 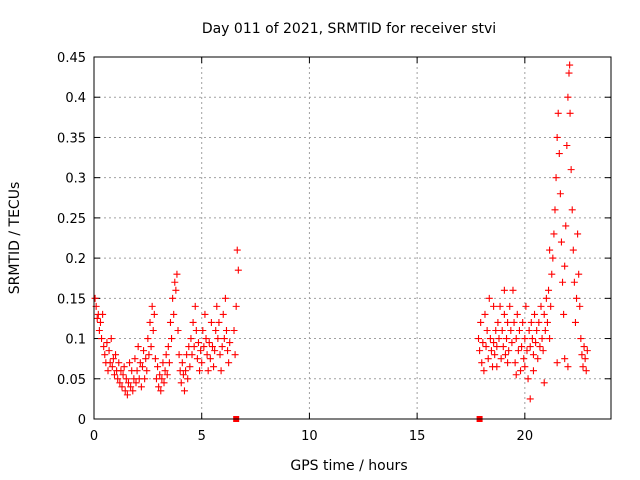 What do you see at coordinates (525, 436) in the screenshot?
I see `x-tick-label: 20` at bounding box center [525, 436].